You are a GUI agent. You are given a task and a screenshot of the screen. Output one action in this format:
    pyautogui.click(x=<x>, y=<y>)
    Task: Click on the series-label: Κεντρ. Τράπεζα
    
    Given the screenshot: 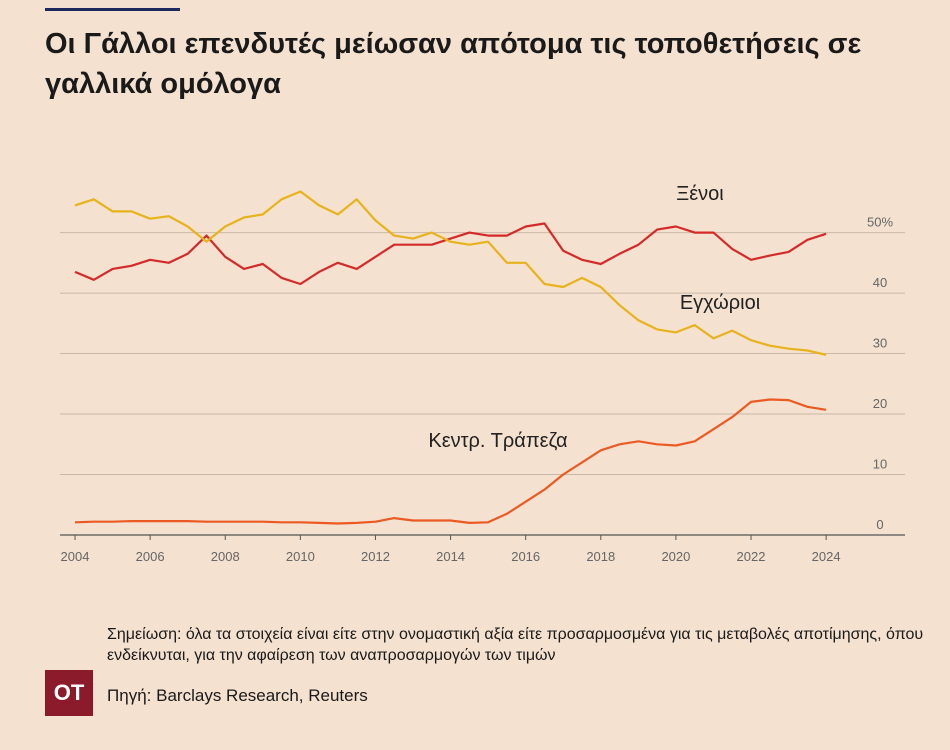 What is the action you would take?
    pyautogui.click(x=497, y=441)
    